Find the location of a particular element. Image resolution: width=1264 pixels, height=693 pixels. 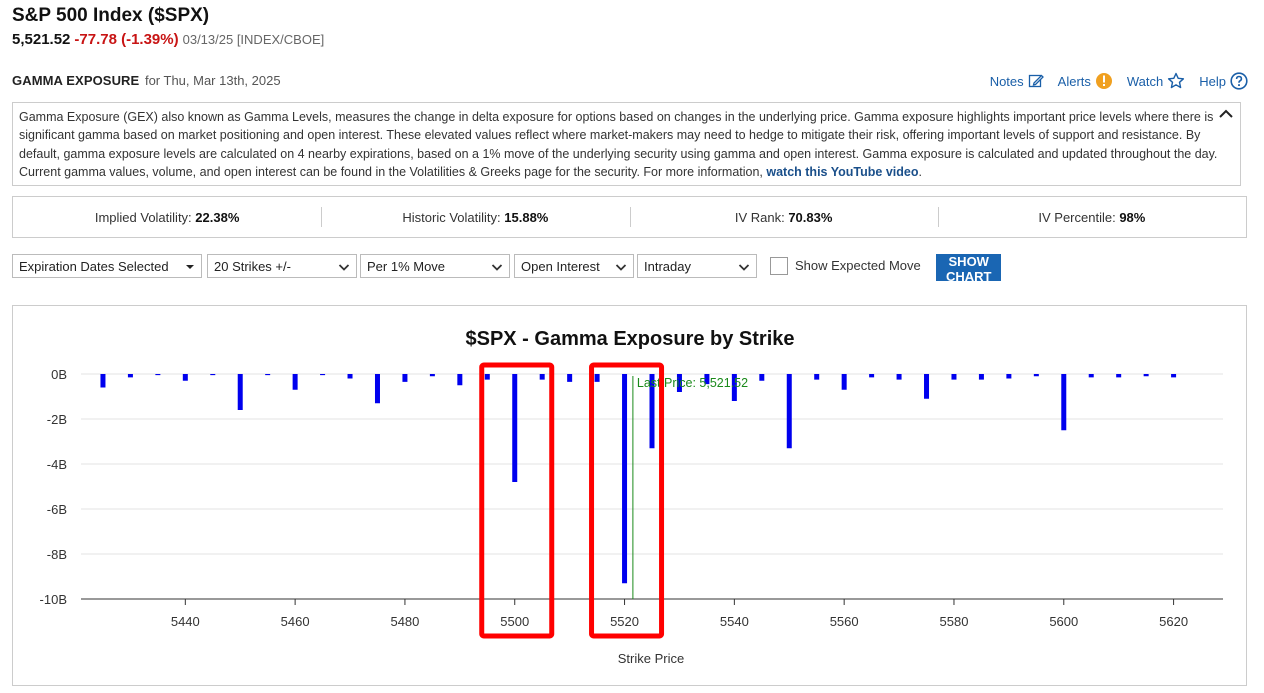

help-button: Help is located at coordinates (1223, 81).